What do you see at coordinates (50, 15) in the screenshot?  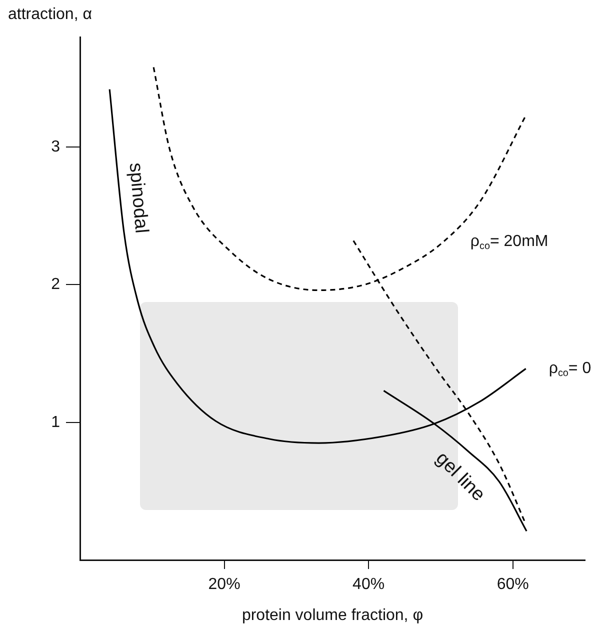 I see `y-axis-title: attraction, α` at bounding box center [50, 15].